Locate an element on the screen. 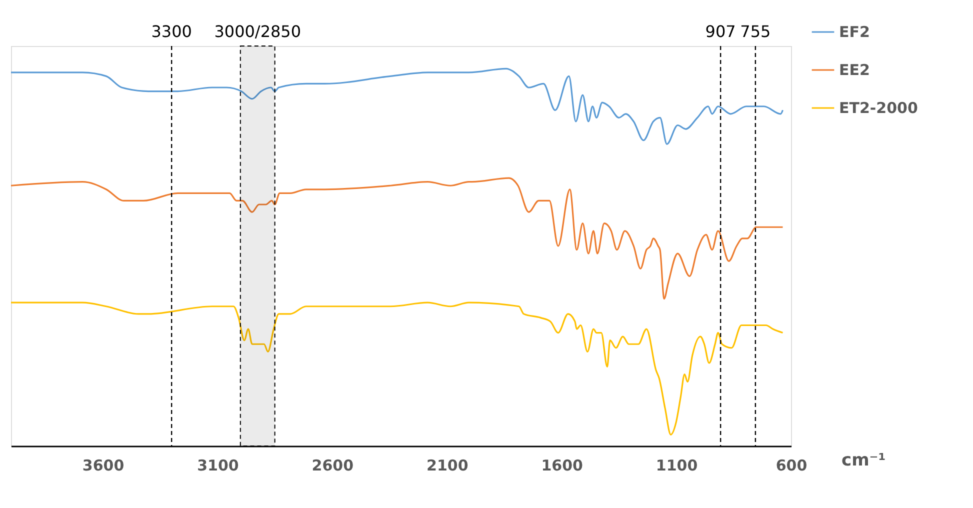  legend-label: EE2 is located at coordinates (854, 70).